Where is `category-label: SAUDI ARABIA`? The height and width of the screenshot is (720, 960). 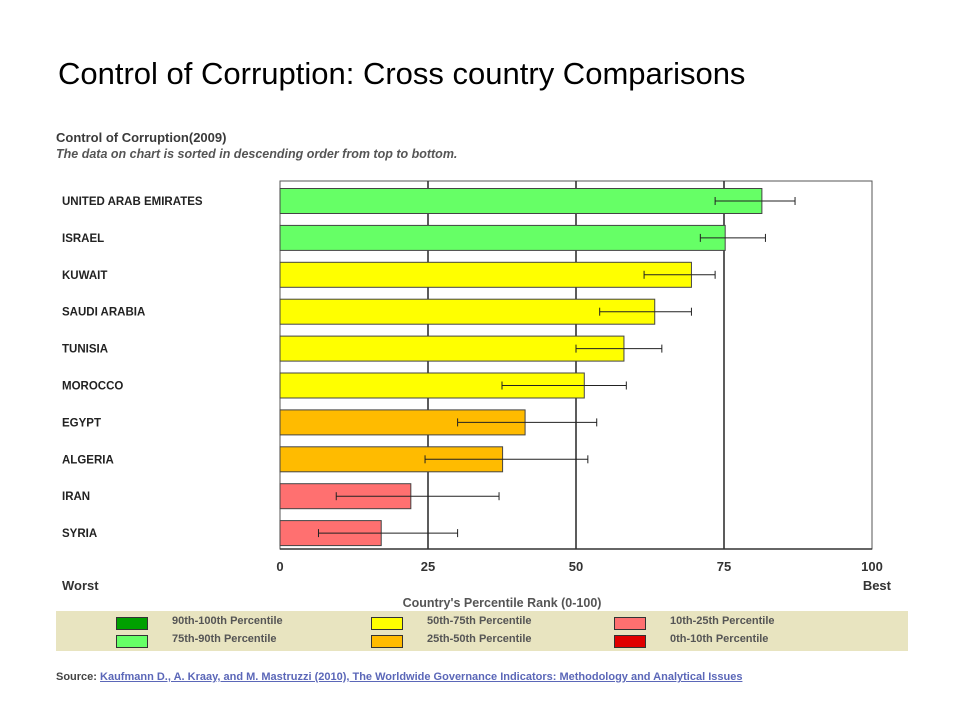 category-label: SAUDI ARABIA is located at coordinates (103, 313).